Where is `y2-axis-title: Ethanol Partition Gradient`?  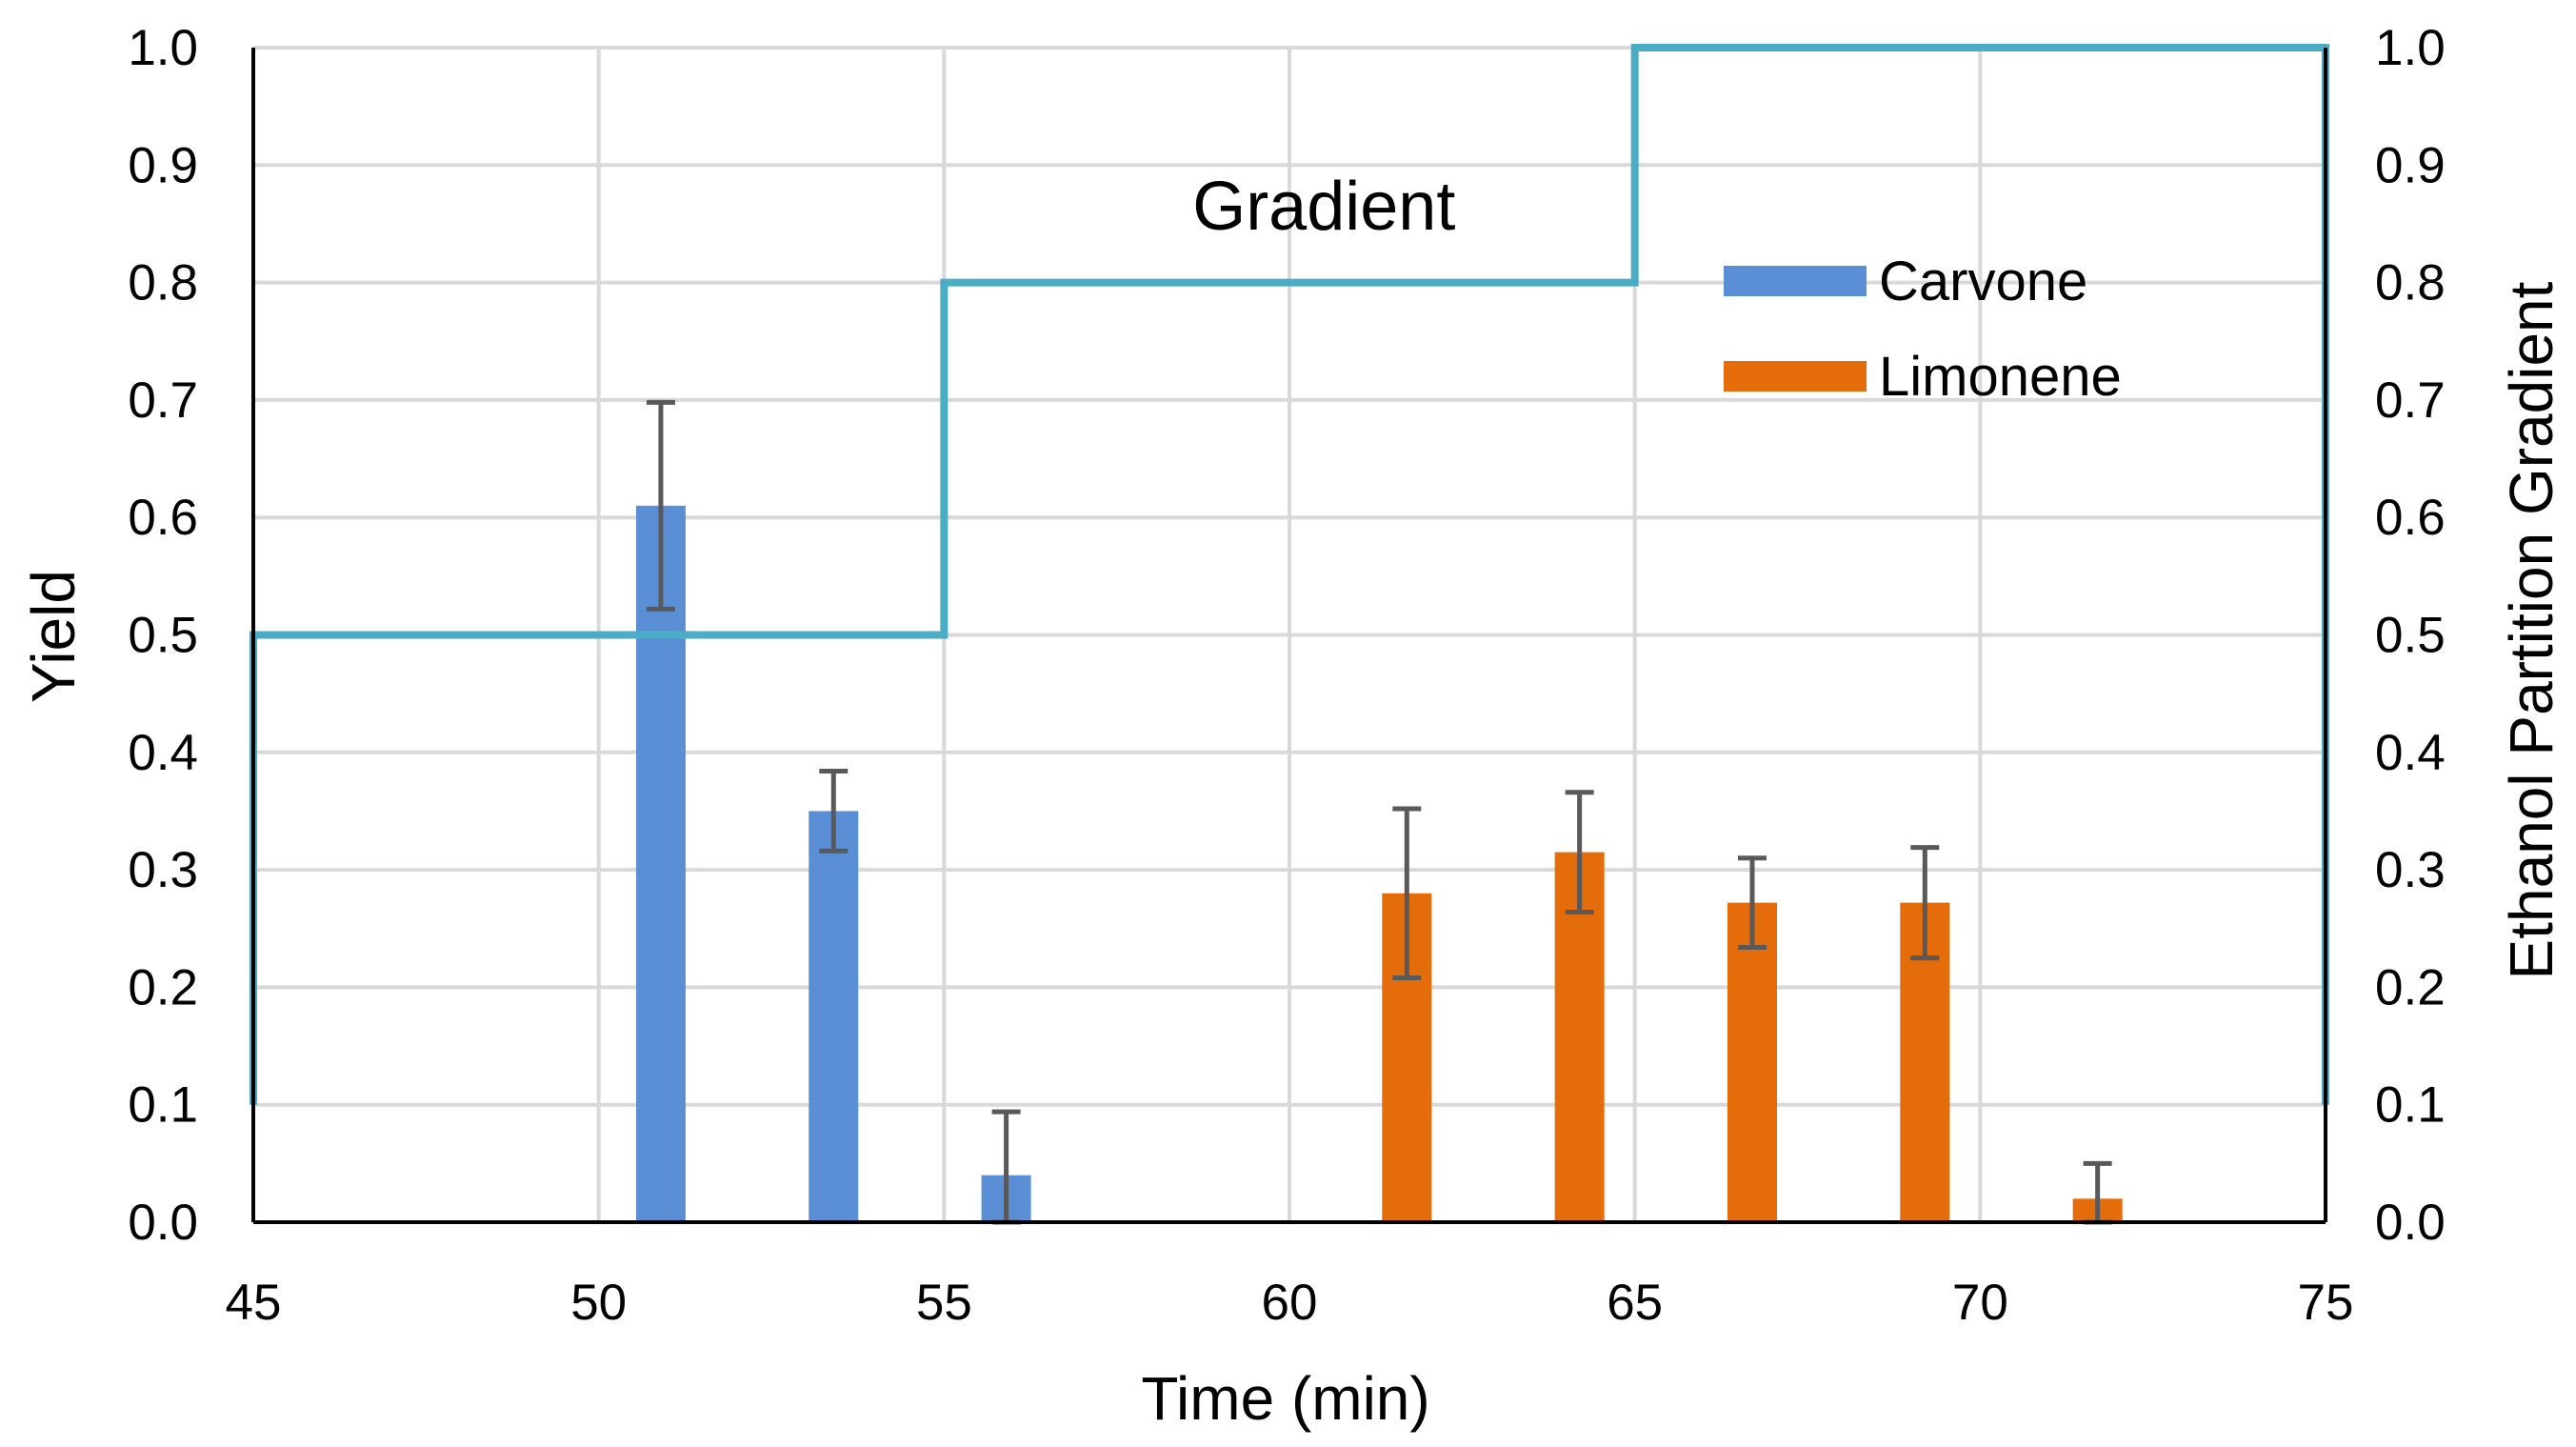 y2-axis-title: Ethanol Partition Gradient is located at coordinates (2531, 630).